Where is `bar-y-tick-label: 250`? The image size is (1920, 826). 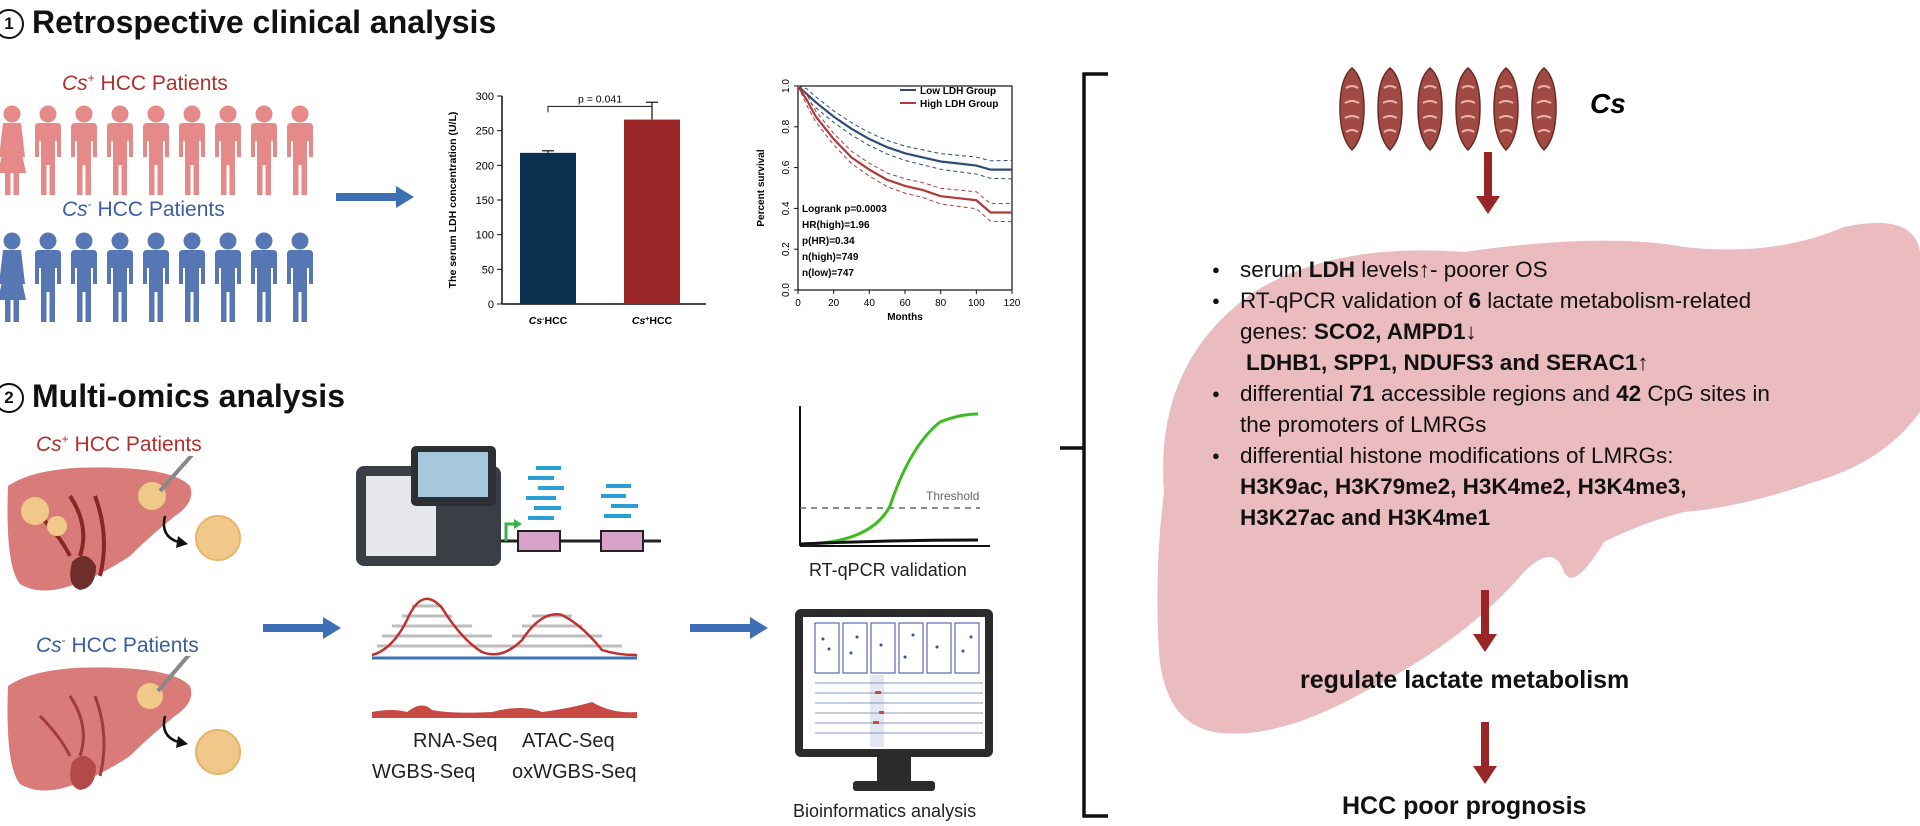 bar-y-tick-label: 250 is located at coordinates (485, 132).